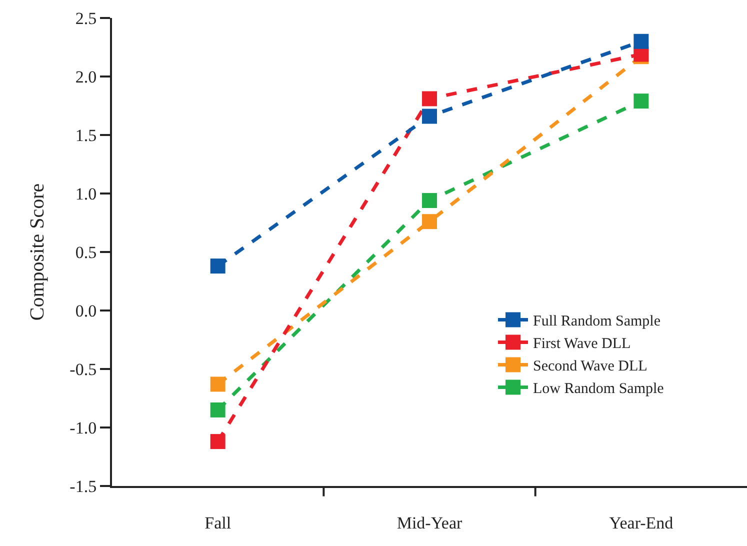  Describe the element at coordinates (86, 252) in the screenshot. I see `y-tick-label: 0.5` at that location.